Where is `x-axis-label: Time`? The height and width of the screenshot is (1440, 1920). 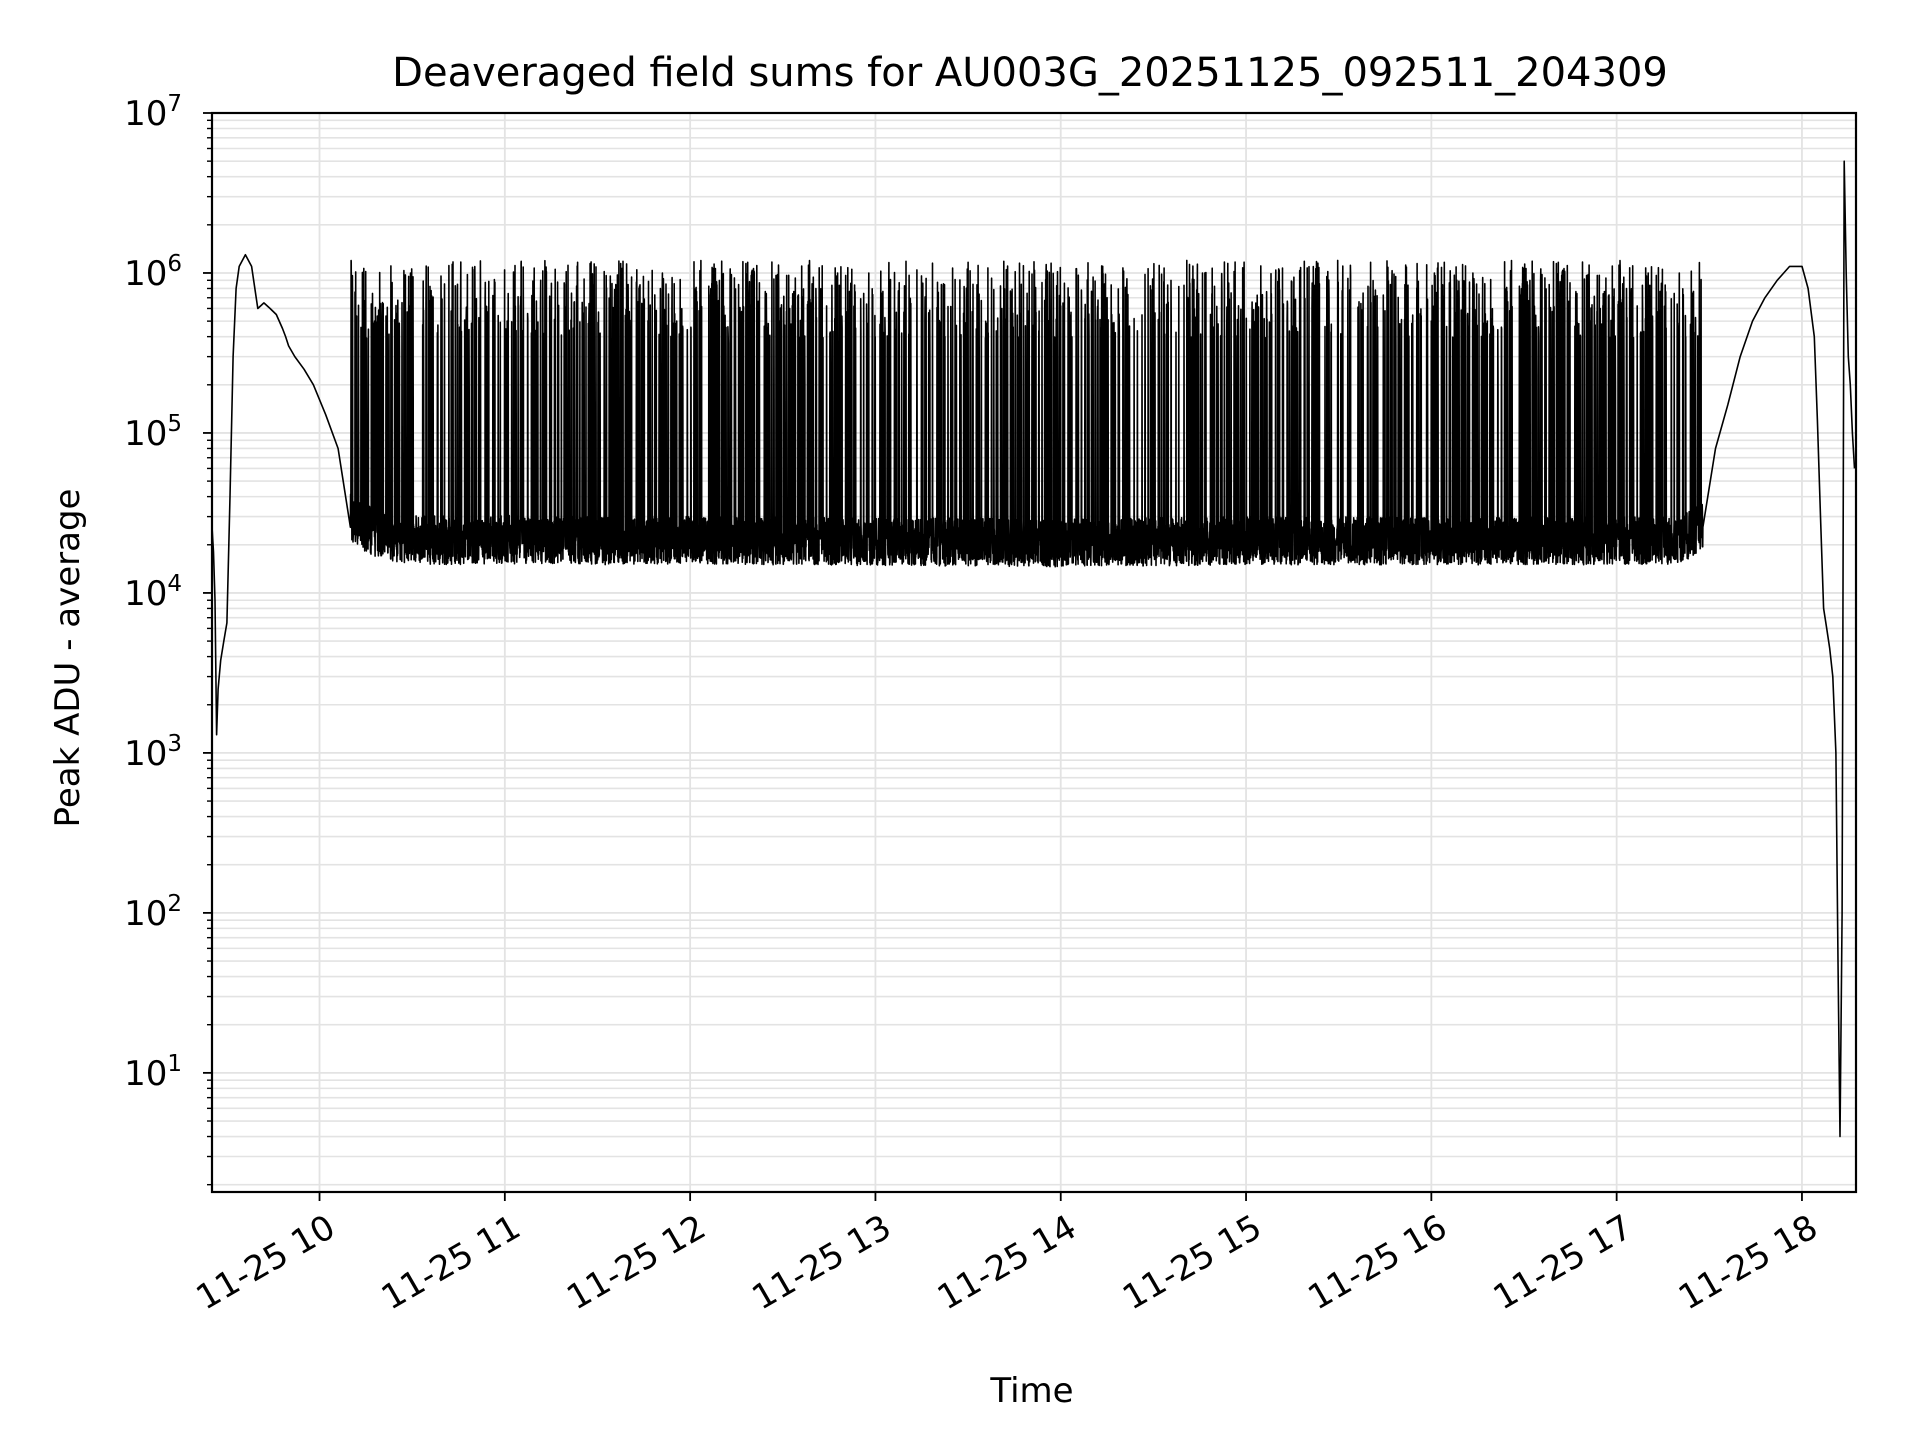 x-axis-label: Time is located at coordinates (1031, 1391).